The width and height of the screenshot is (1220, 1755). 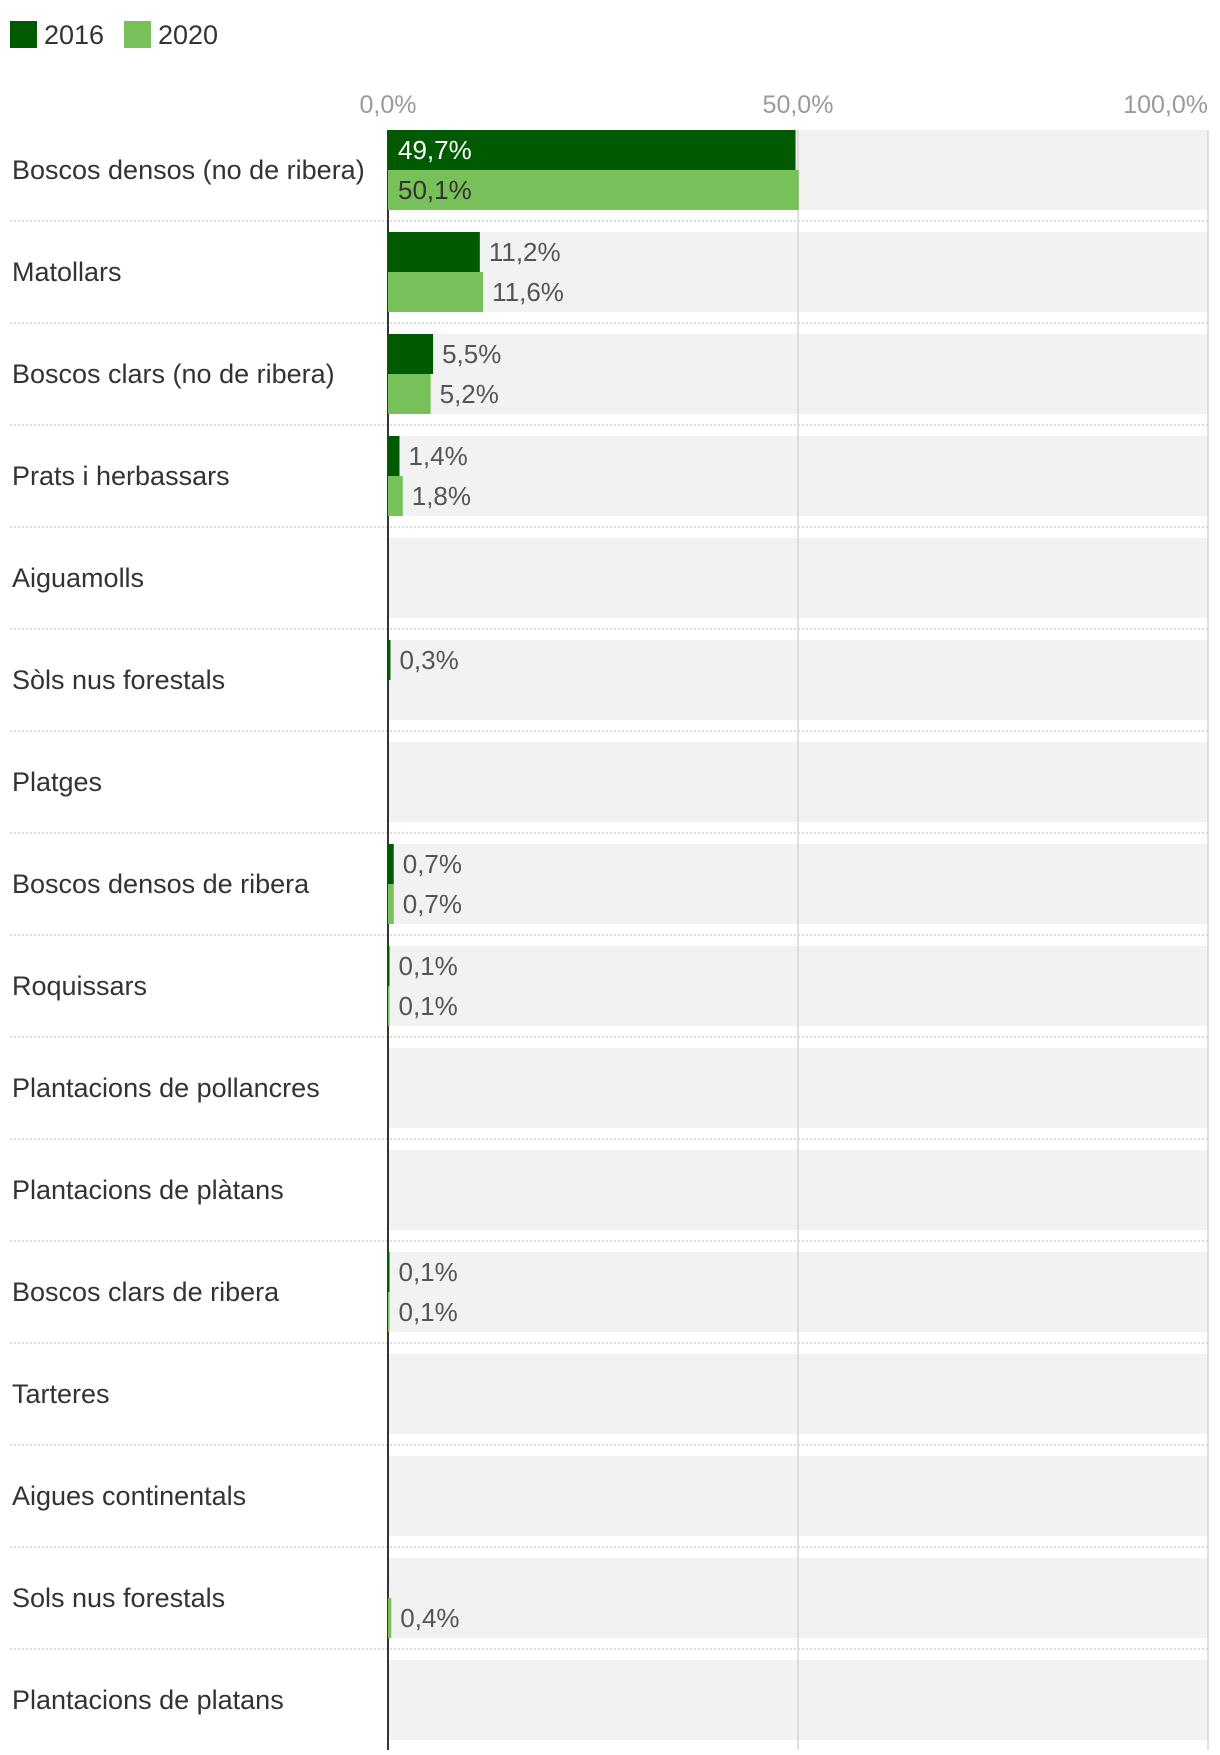 What do you see at coordinates (161, 884) in the screenshot?
I see `category-label: Boscos densos de ribera` at bounding box center [161, 884].